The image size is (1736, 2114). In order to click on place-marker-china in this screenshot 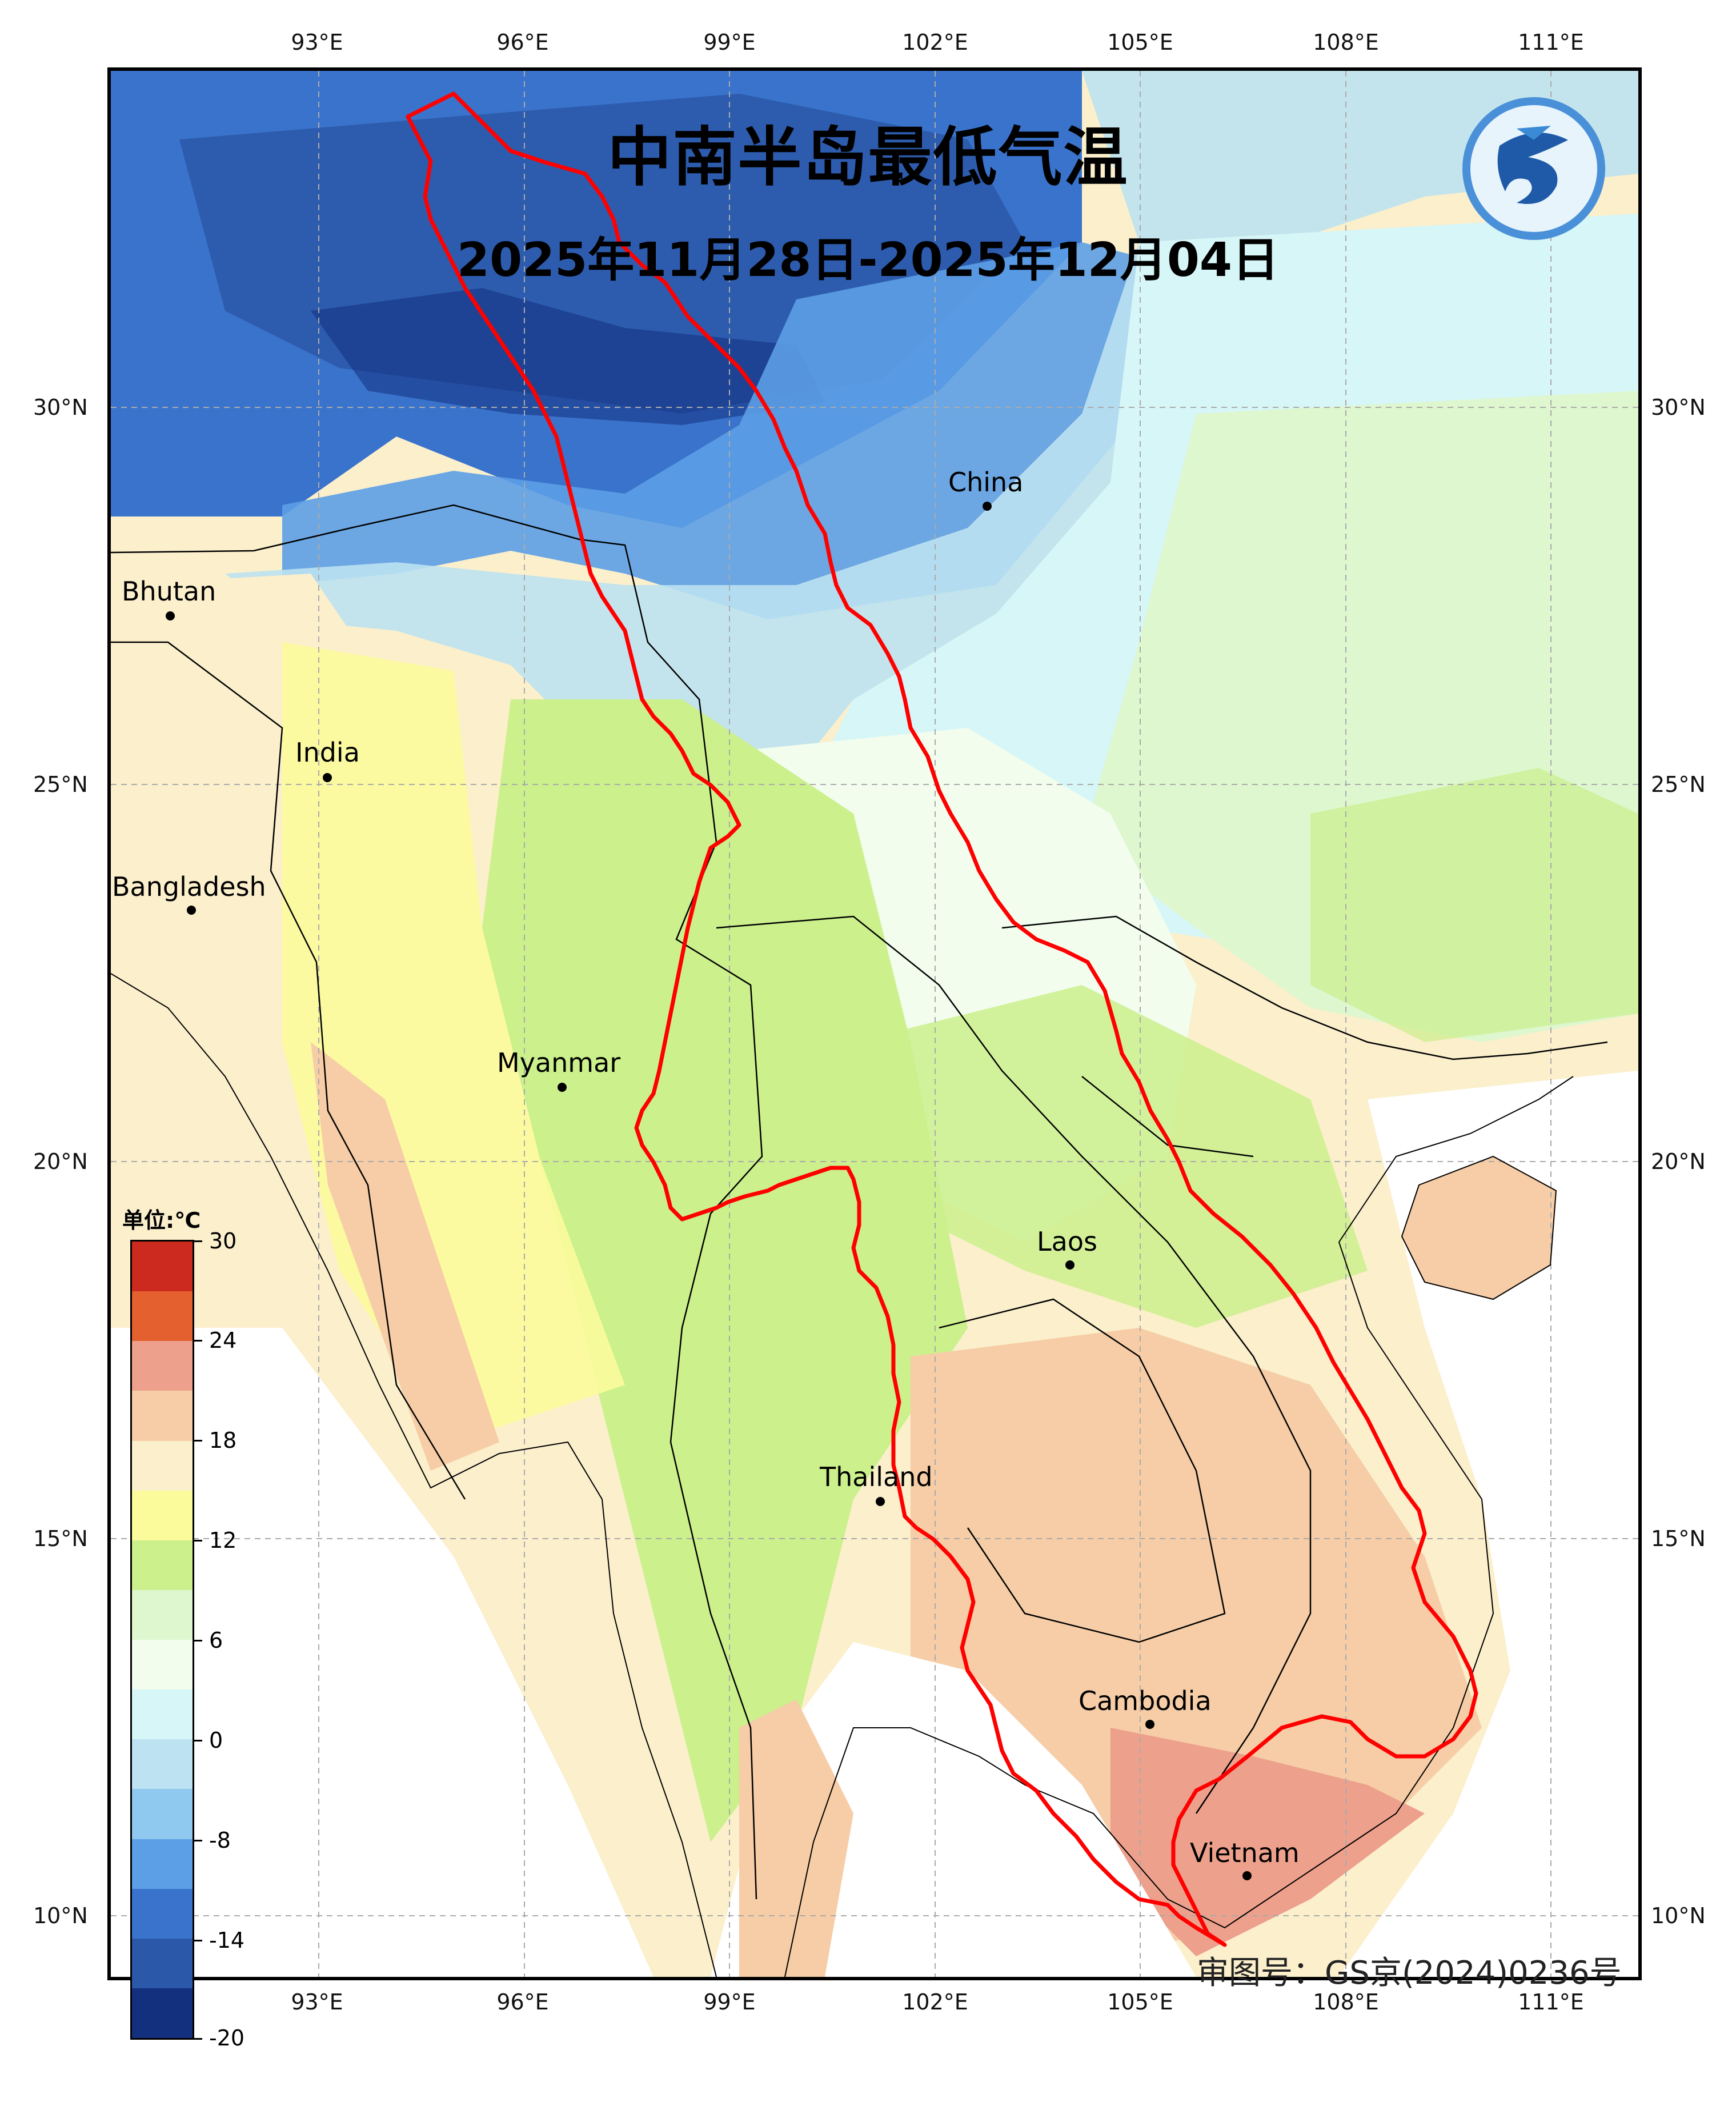, I will do `click(987, 506)`.